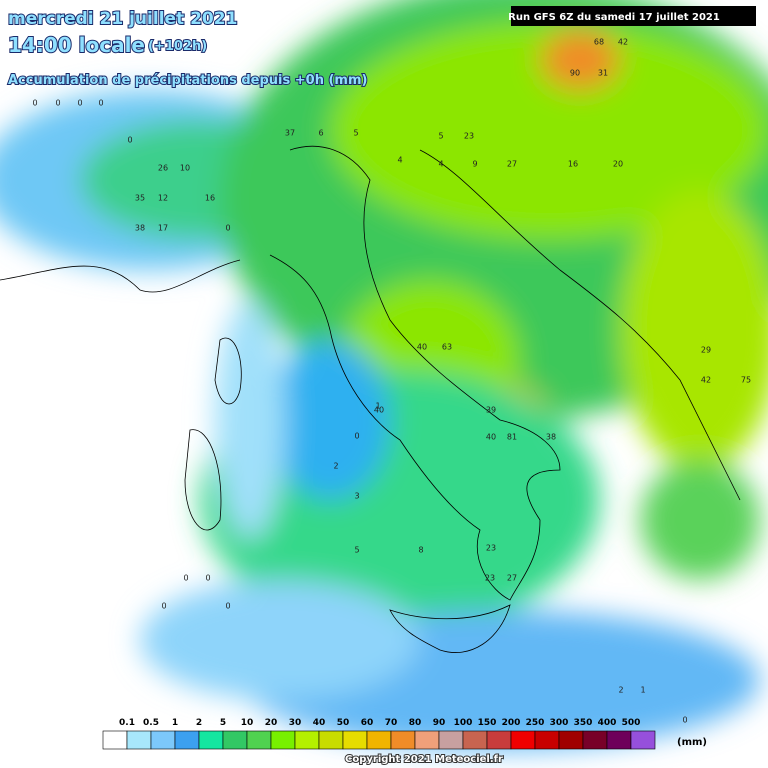  I want to click on legend-label: 40, so click(319, 723).